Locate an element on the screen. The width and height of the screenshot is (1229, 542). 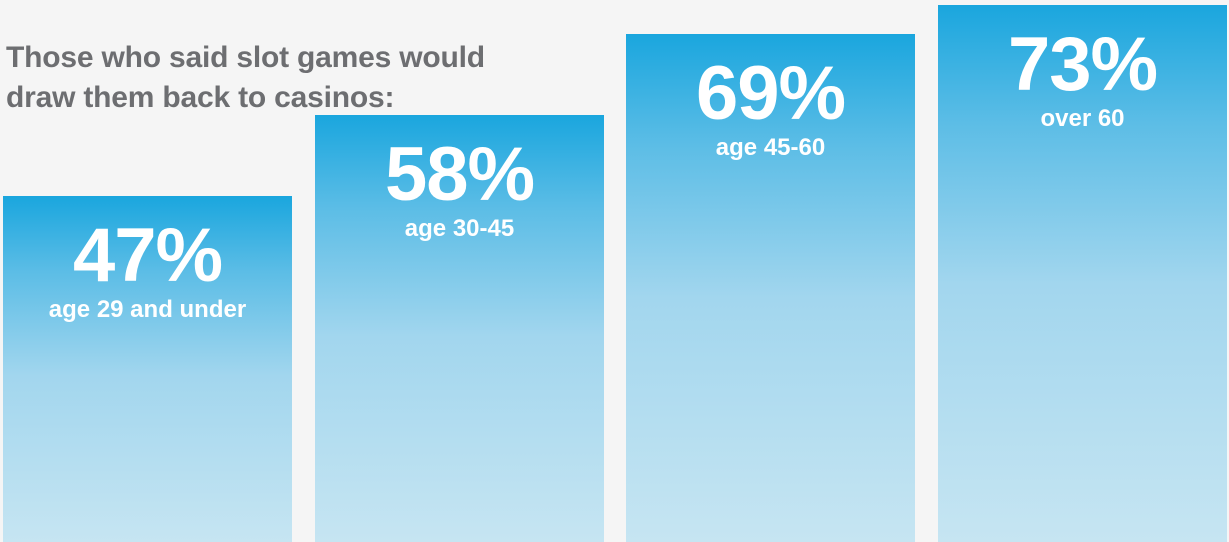
bar-text: 73% over 60 is located at coordinates (1082, 79).